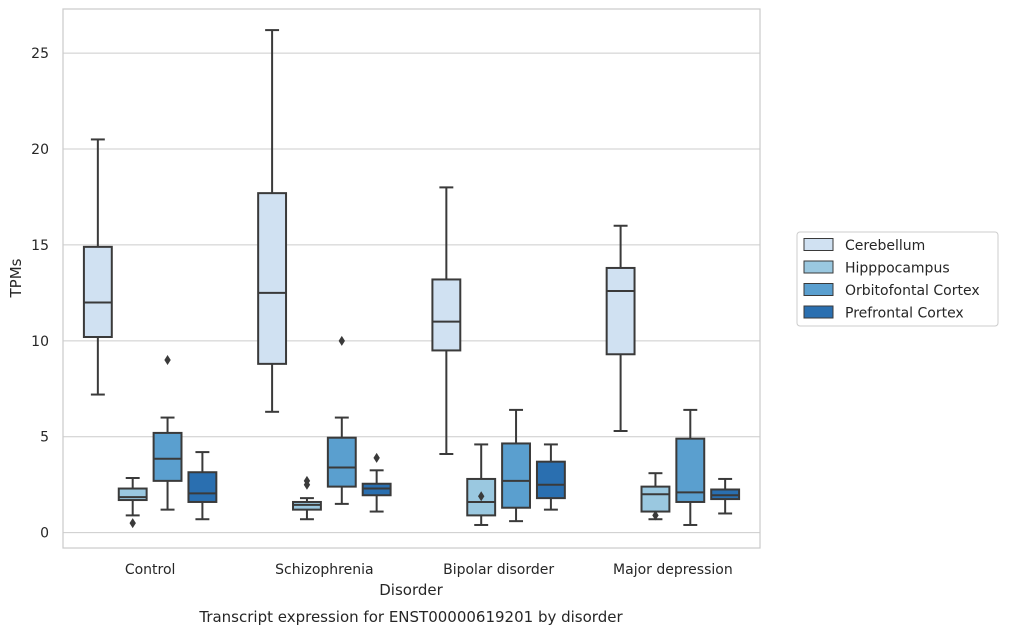  Describe the element at coordinates (40, 246) in the screenshot. I see `y-tick-label: 15` at that location.